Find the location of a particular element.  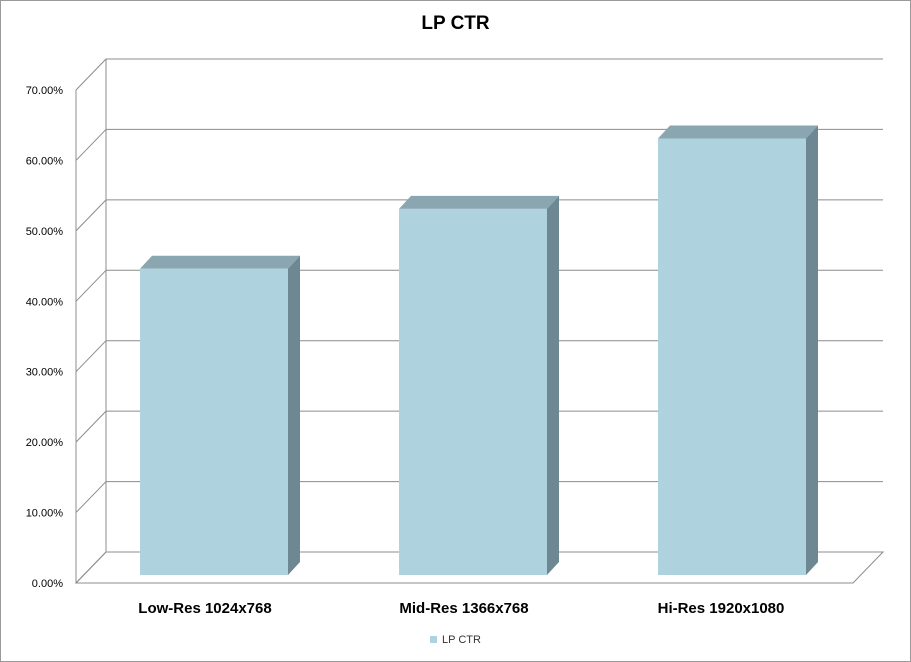

legend: LP CTR is located at coordinates (455, 640).